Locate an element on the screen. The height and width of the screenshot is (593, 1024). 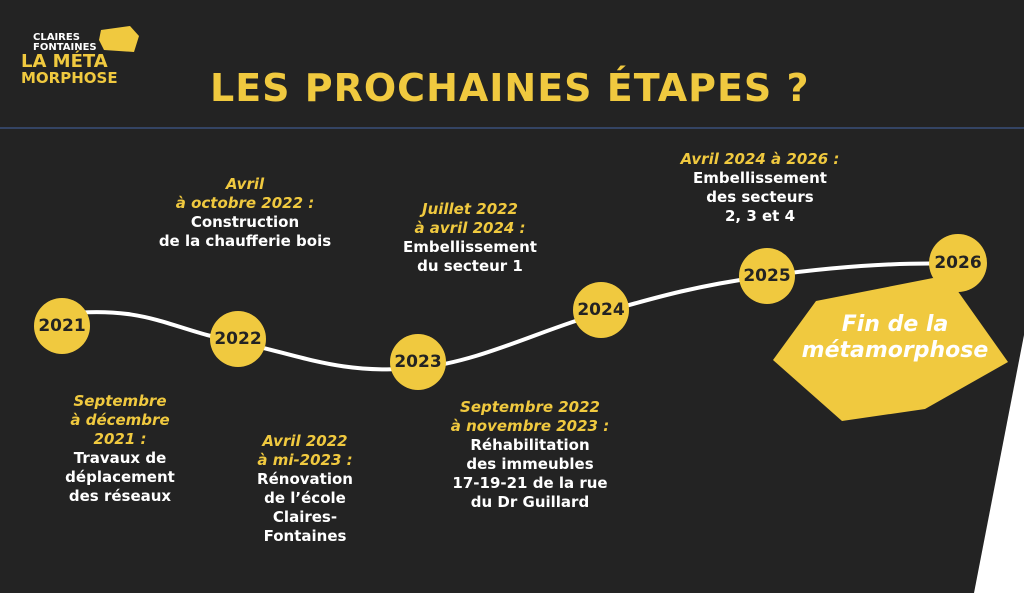
final-line2: métamorphose is located at coordinates (895, 350).